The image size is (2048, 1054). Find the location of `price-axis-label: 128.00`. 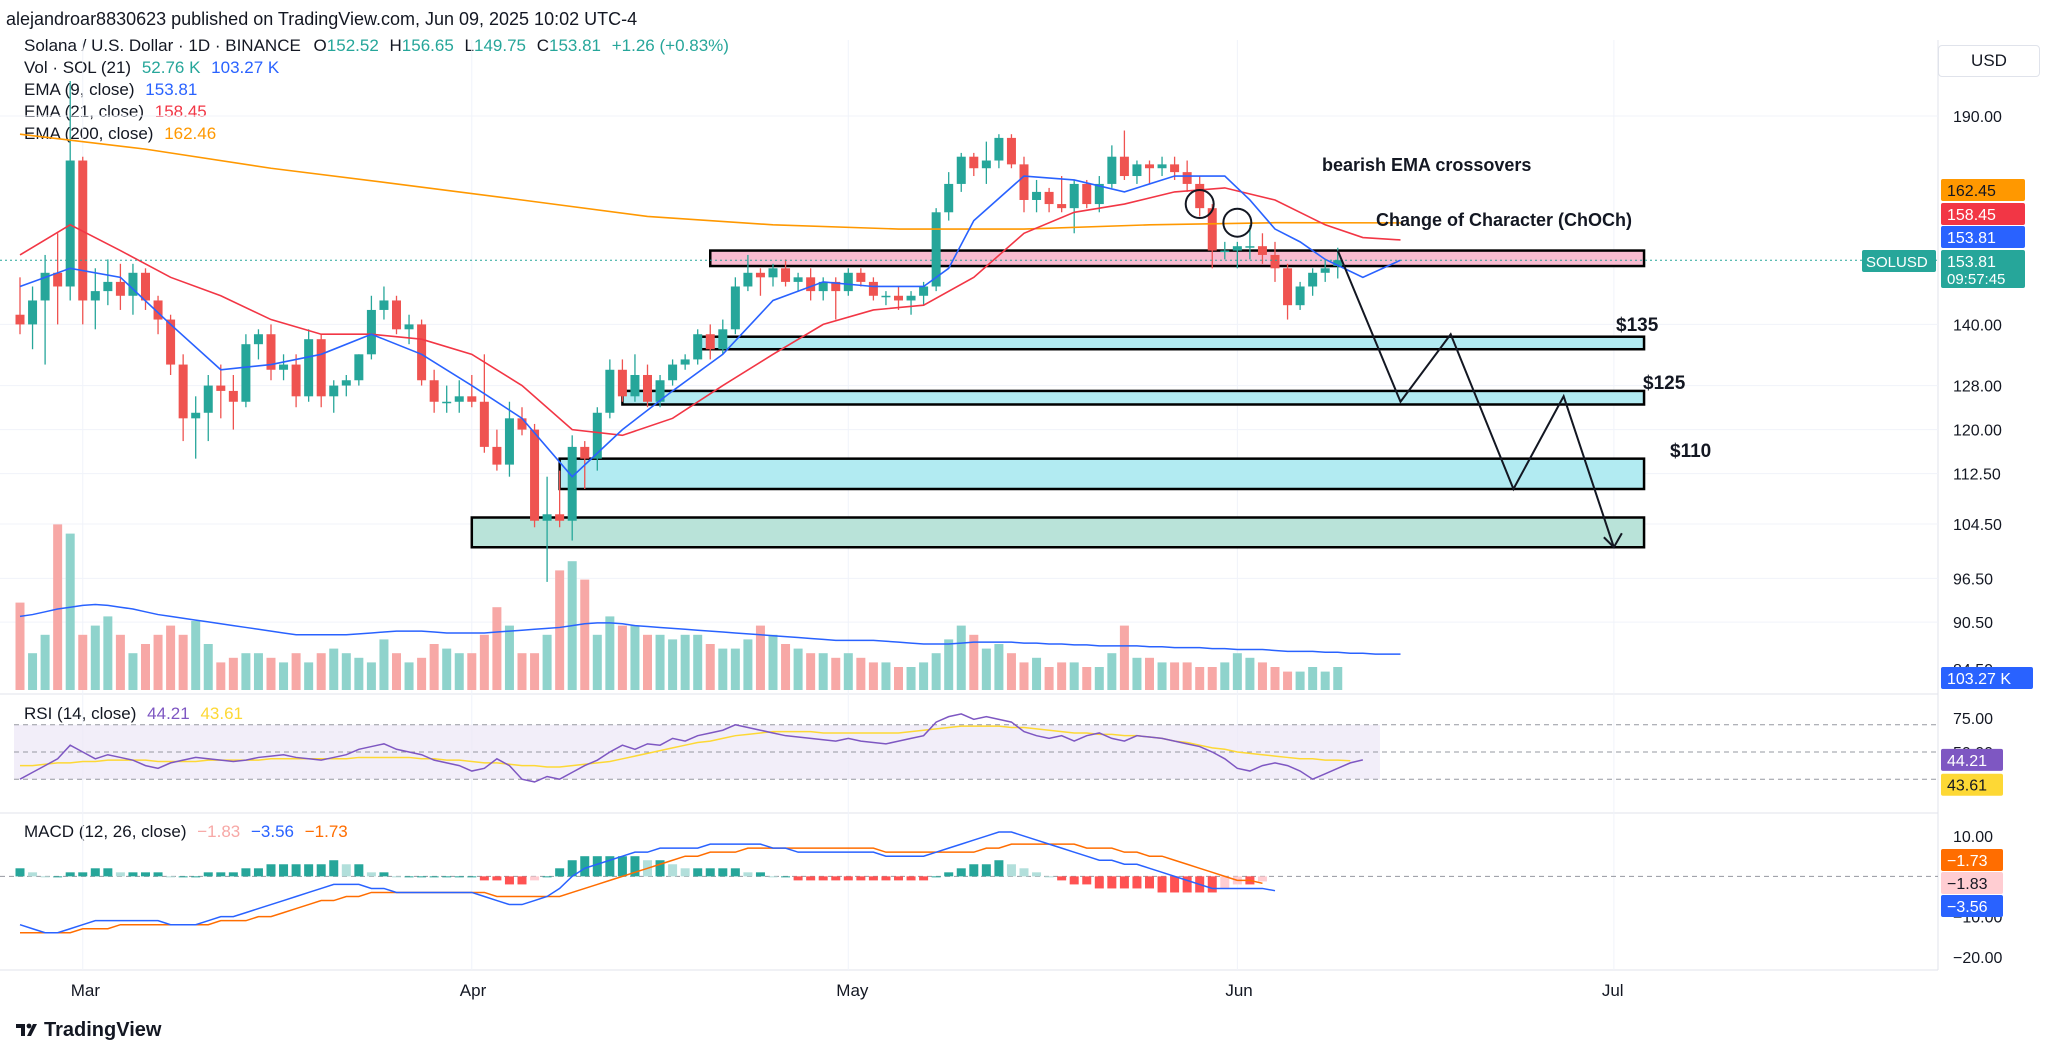

price-axis-label: 128.00 is located at coordinates (1977, 387).